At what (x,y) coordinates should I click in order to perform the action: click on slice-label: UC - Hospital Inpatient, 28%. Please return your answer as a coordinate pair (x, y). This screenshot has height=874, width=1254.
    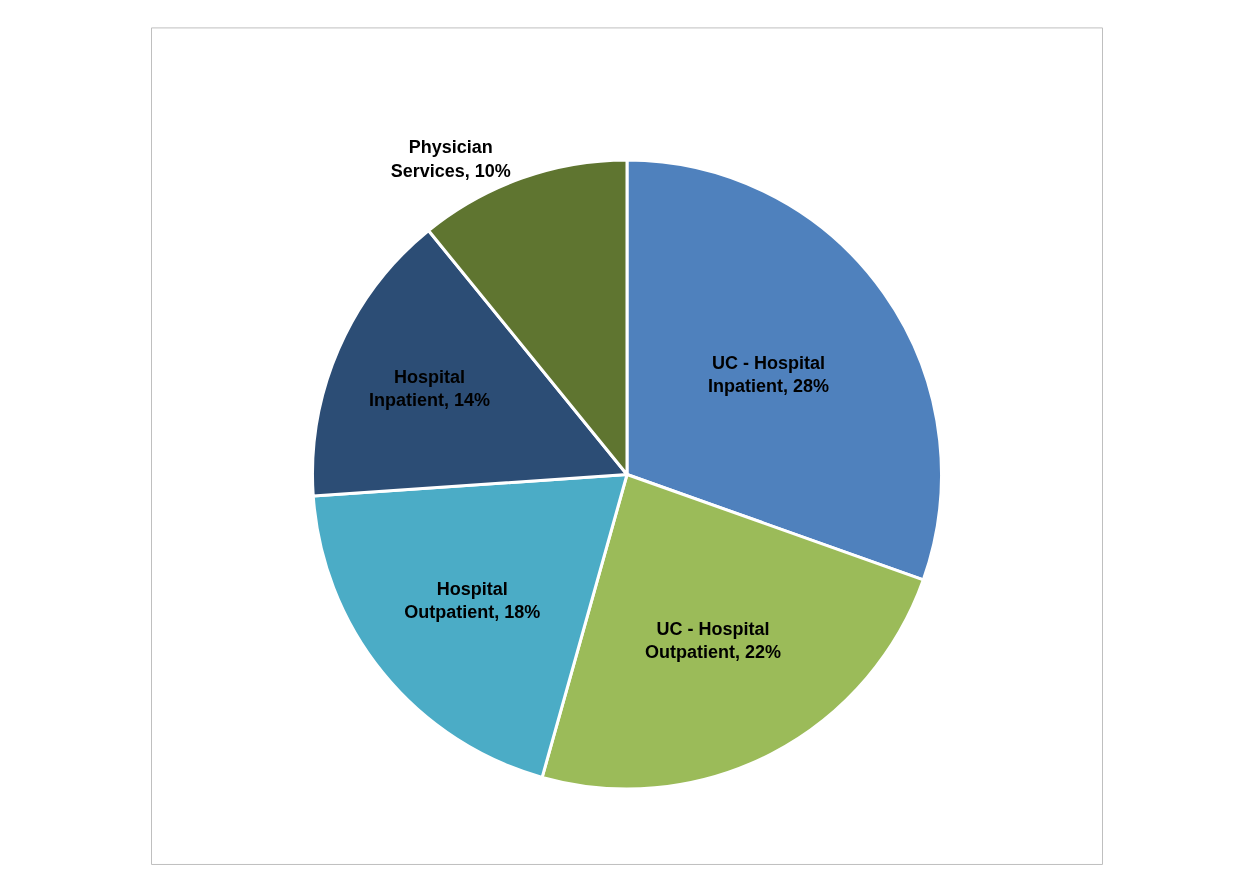
    Looking at the image, I should click on (768, 374).